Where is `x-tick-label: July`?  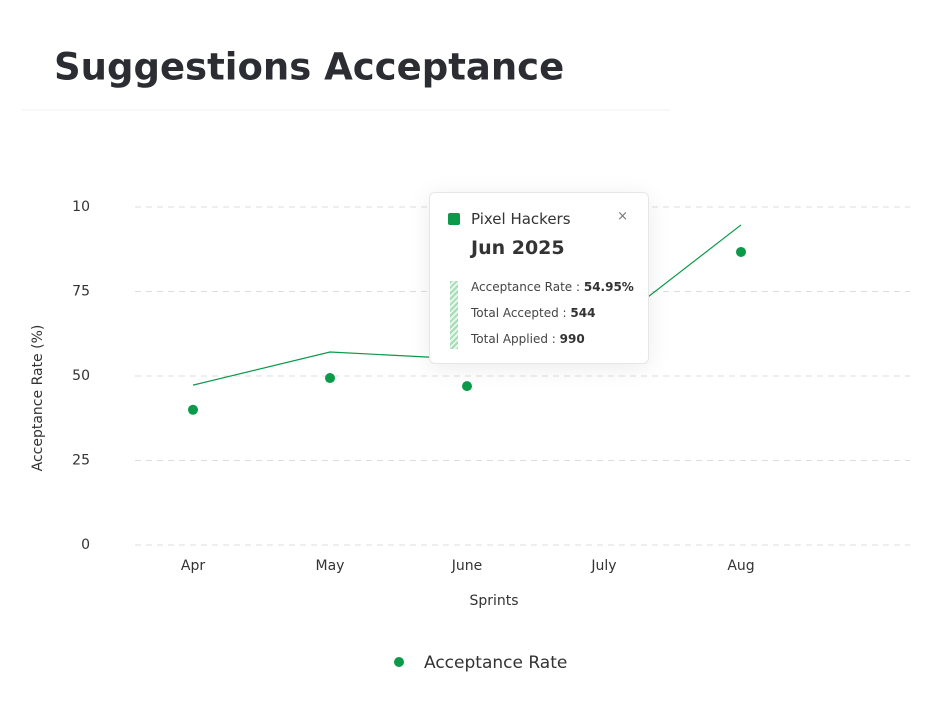 x-tick-label: July is located at coordinates (603, 566).